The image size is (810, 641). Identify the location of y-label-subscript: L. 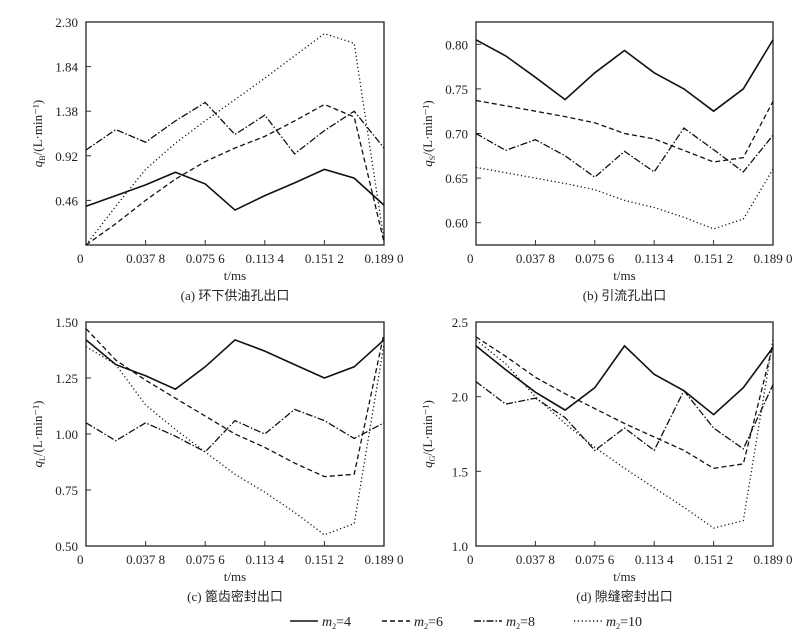
(42, 458).